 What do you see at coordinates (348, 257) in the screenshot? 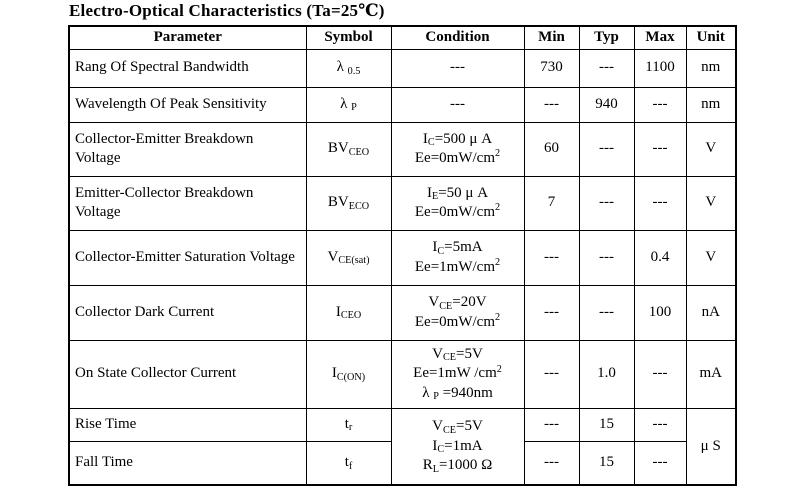
I see `symbol-cell: VCE(sat)` at bounding box center [348, 257].